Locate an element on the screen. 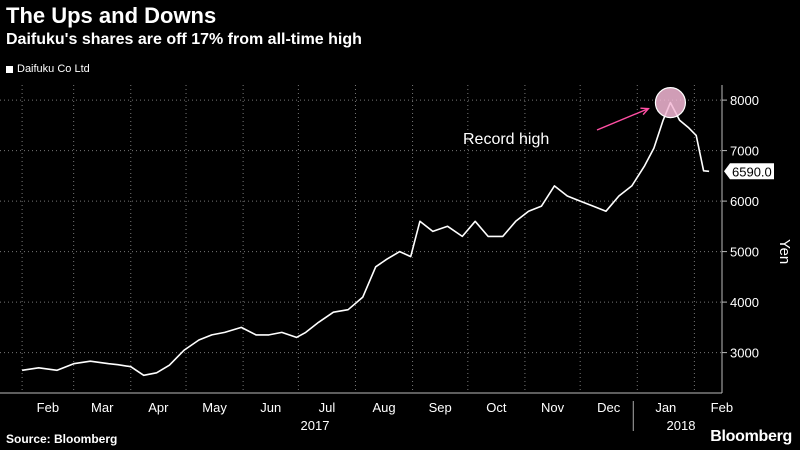 The image size is (800, 450). legend: Daifuku Co Ltd is located at coordinates (48, 69).